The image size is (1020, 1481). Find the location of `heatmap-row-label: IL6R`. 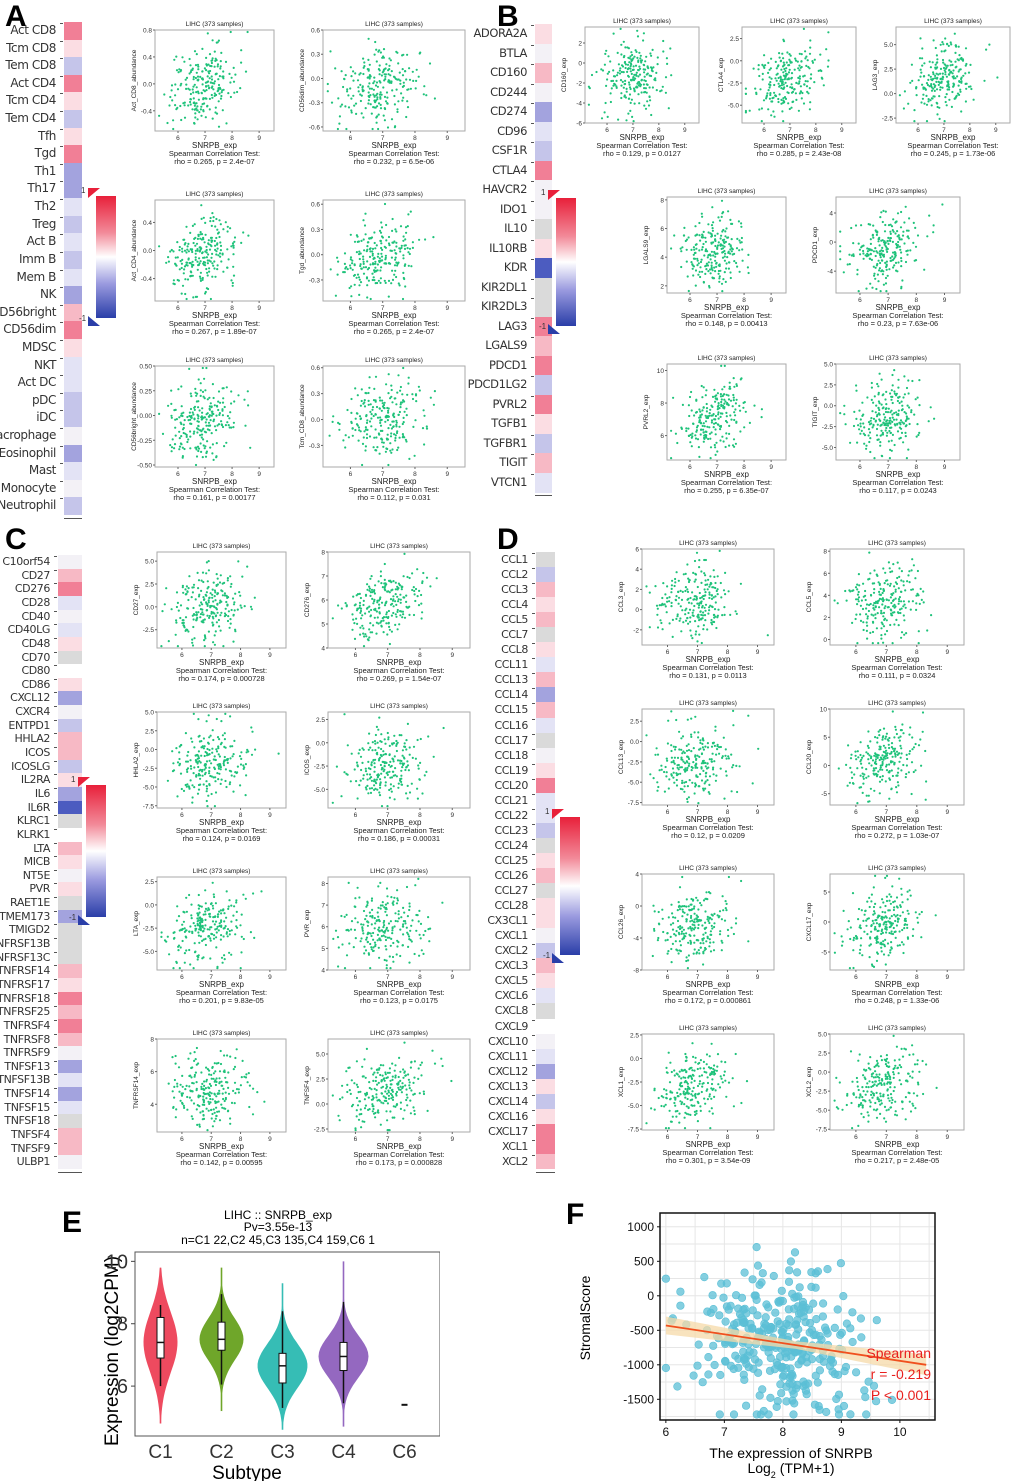

heatmap-row-label: IL6R is located at coordinates (39, 807).